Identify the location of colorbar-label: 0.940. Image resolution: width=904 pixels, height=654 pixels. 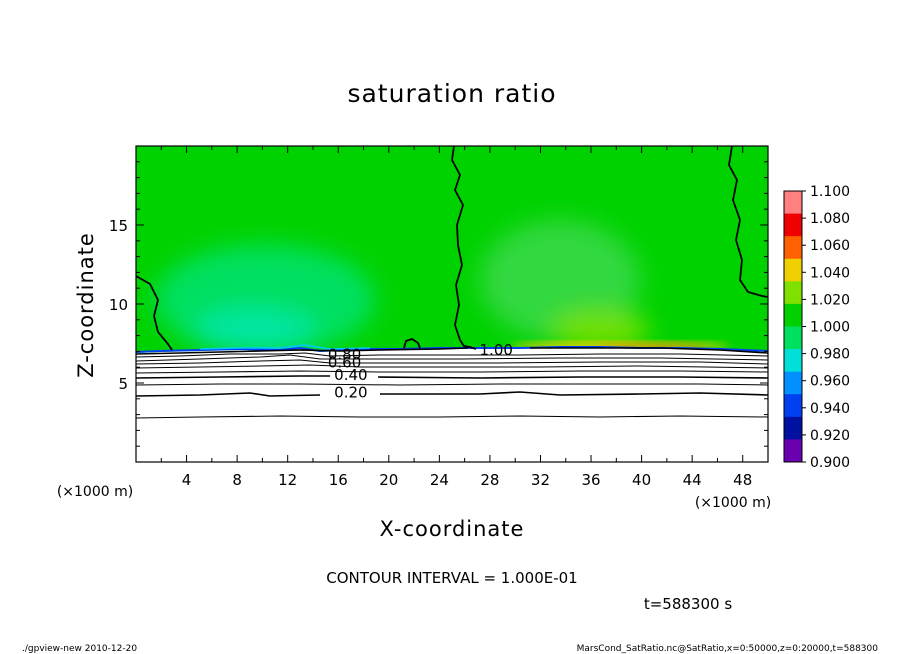
(830, 409).